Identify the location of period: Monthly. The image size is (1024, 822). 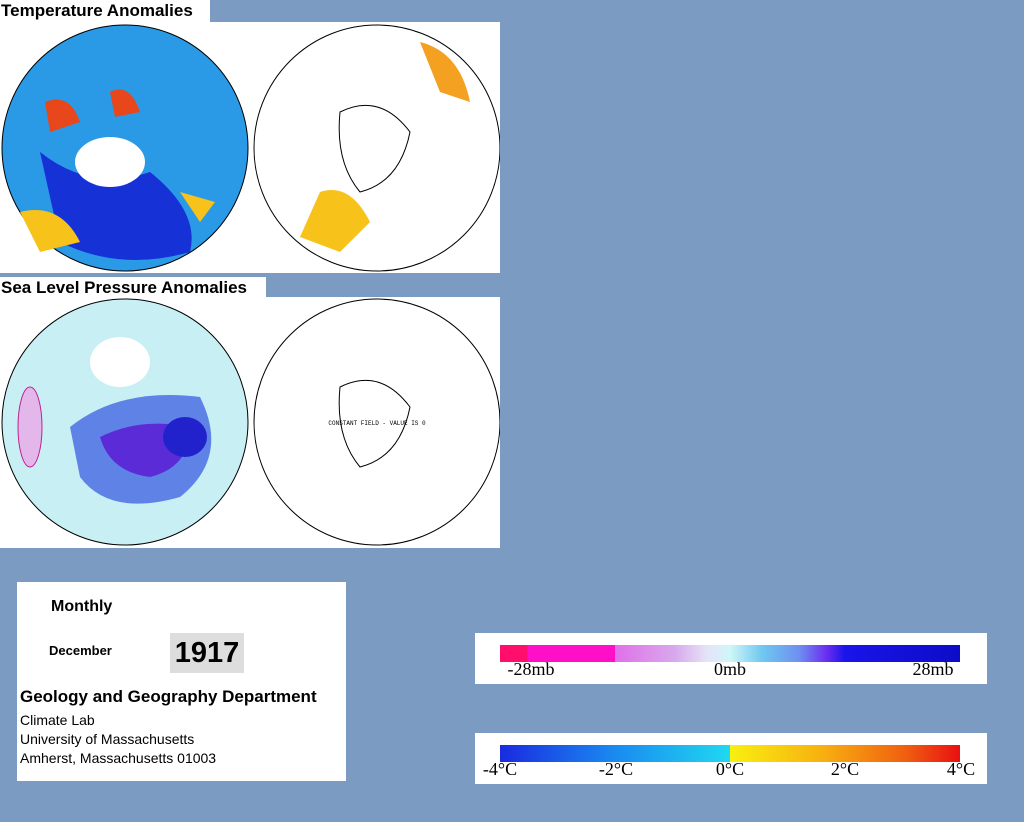
(82, 606).